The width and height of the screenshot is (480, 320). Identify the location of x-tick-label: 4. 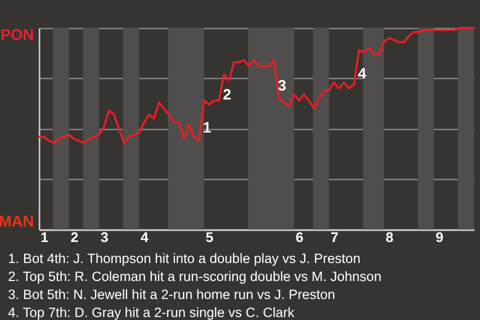
(144, 237).